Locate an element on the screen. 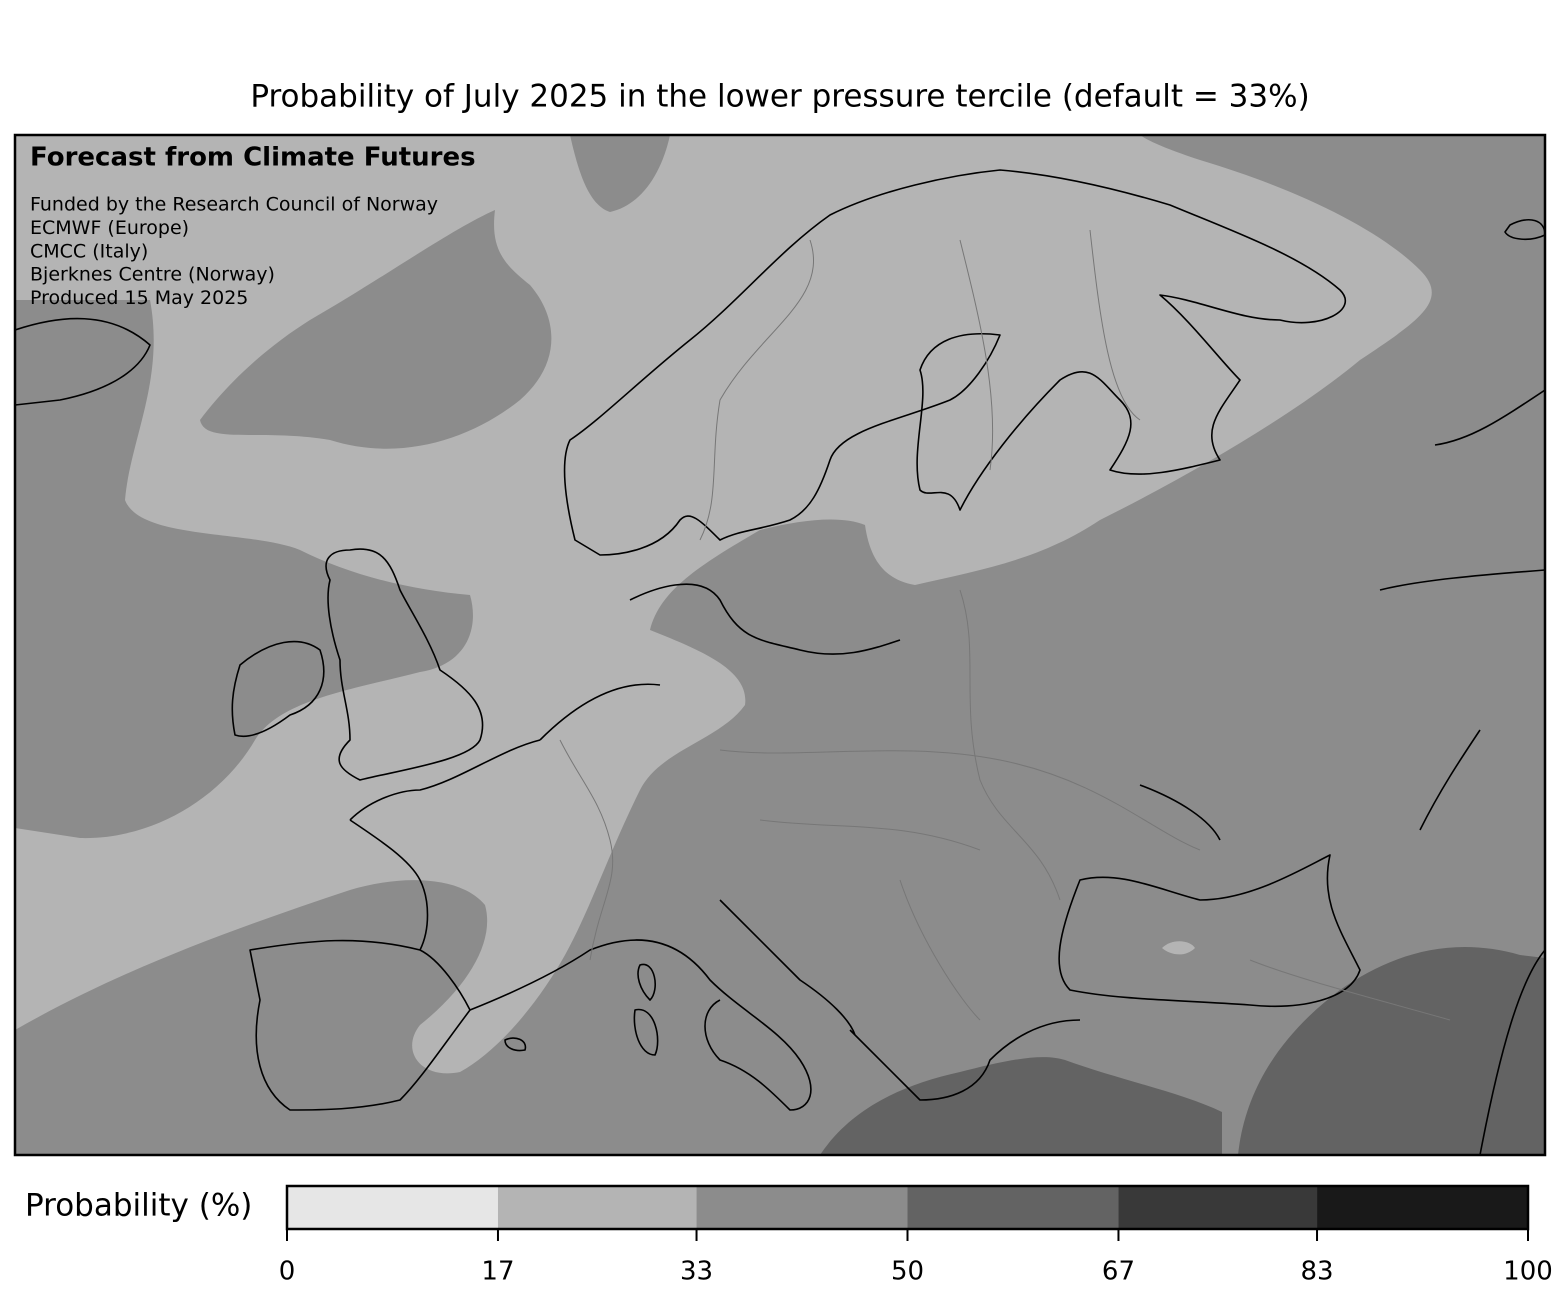  colorbar-tick-label: 100 is located at coordinates (1528, 1272).